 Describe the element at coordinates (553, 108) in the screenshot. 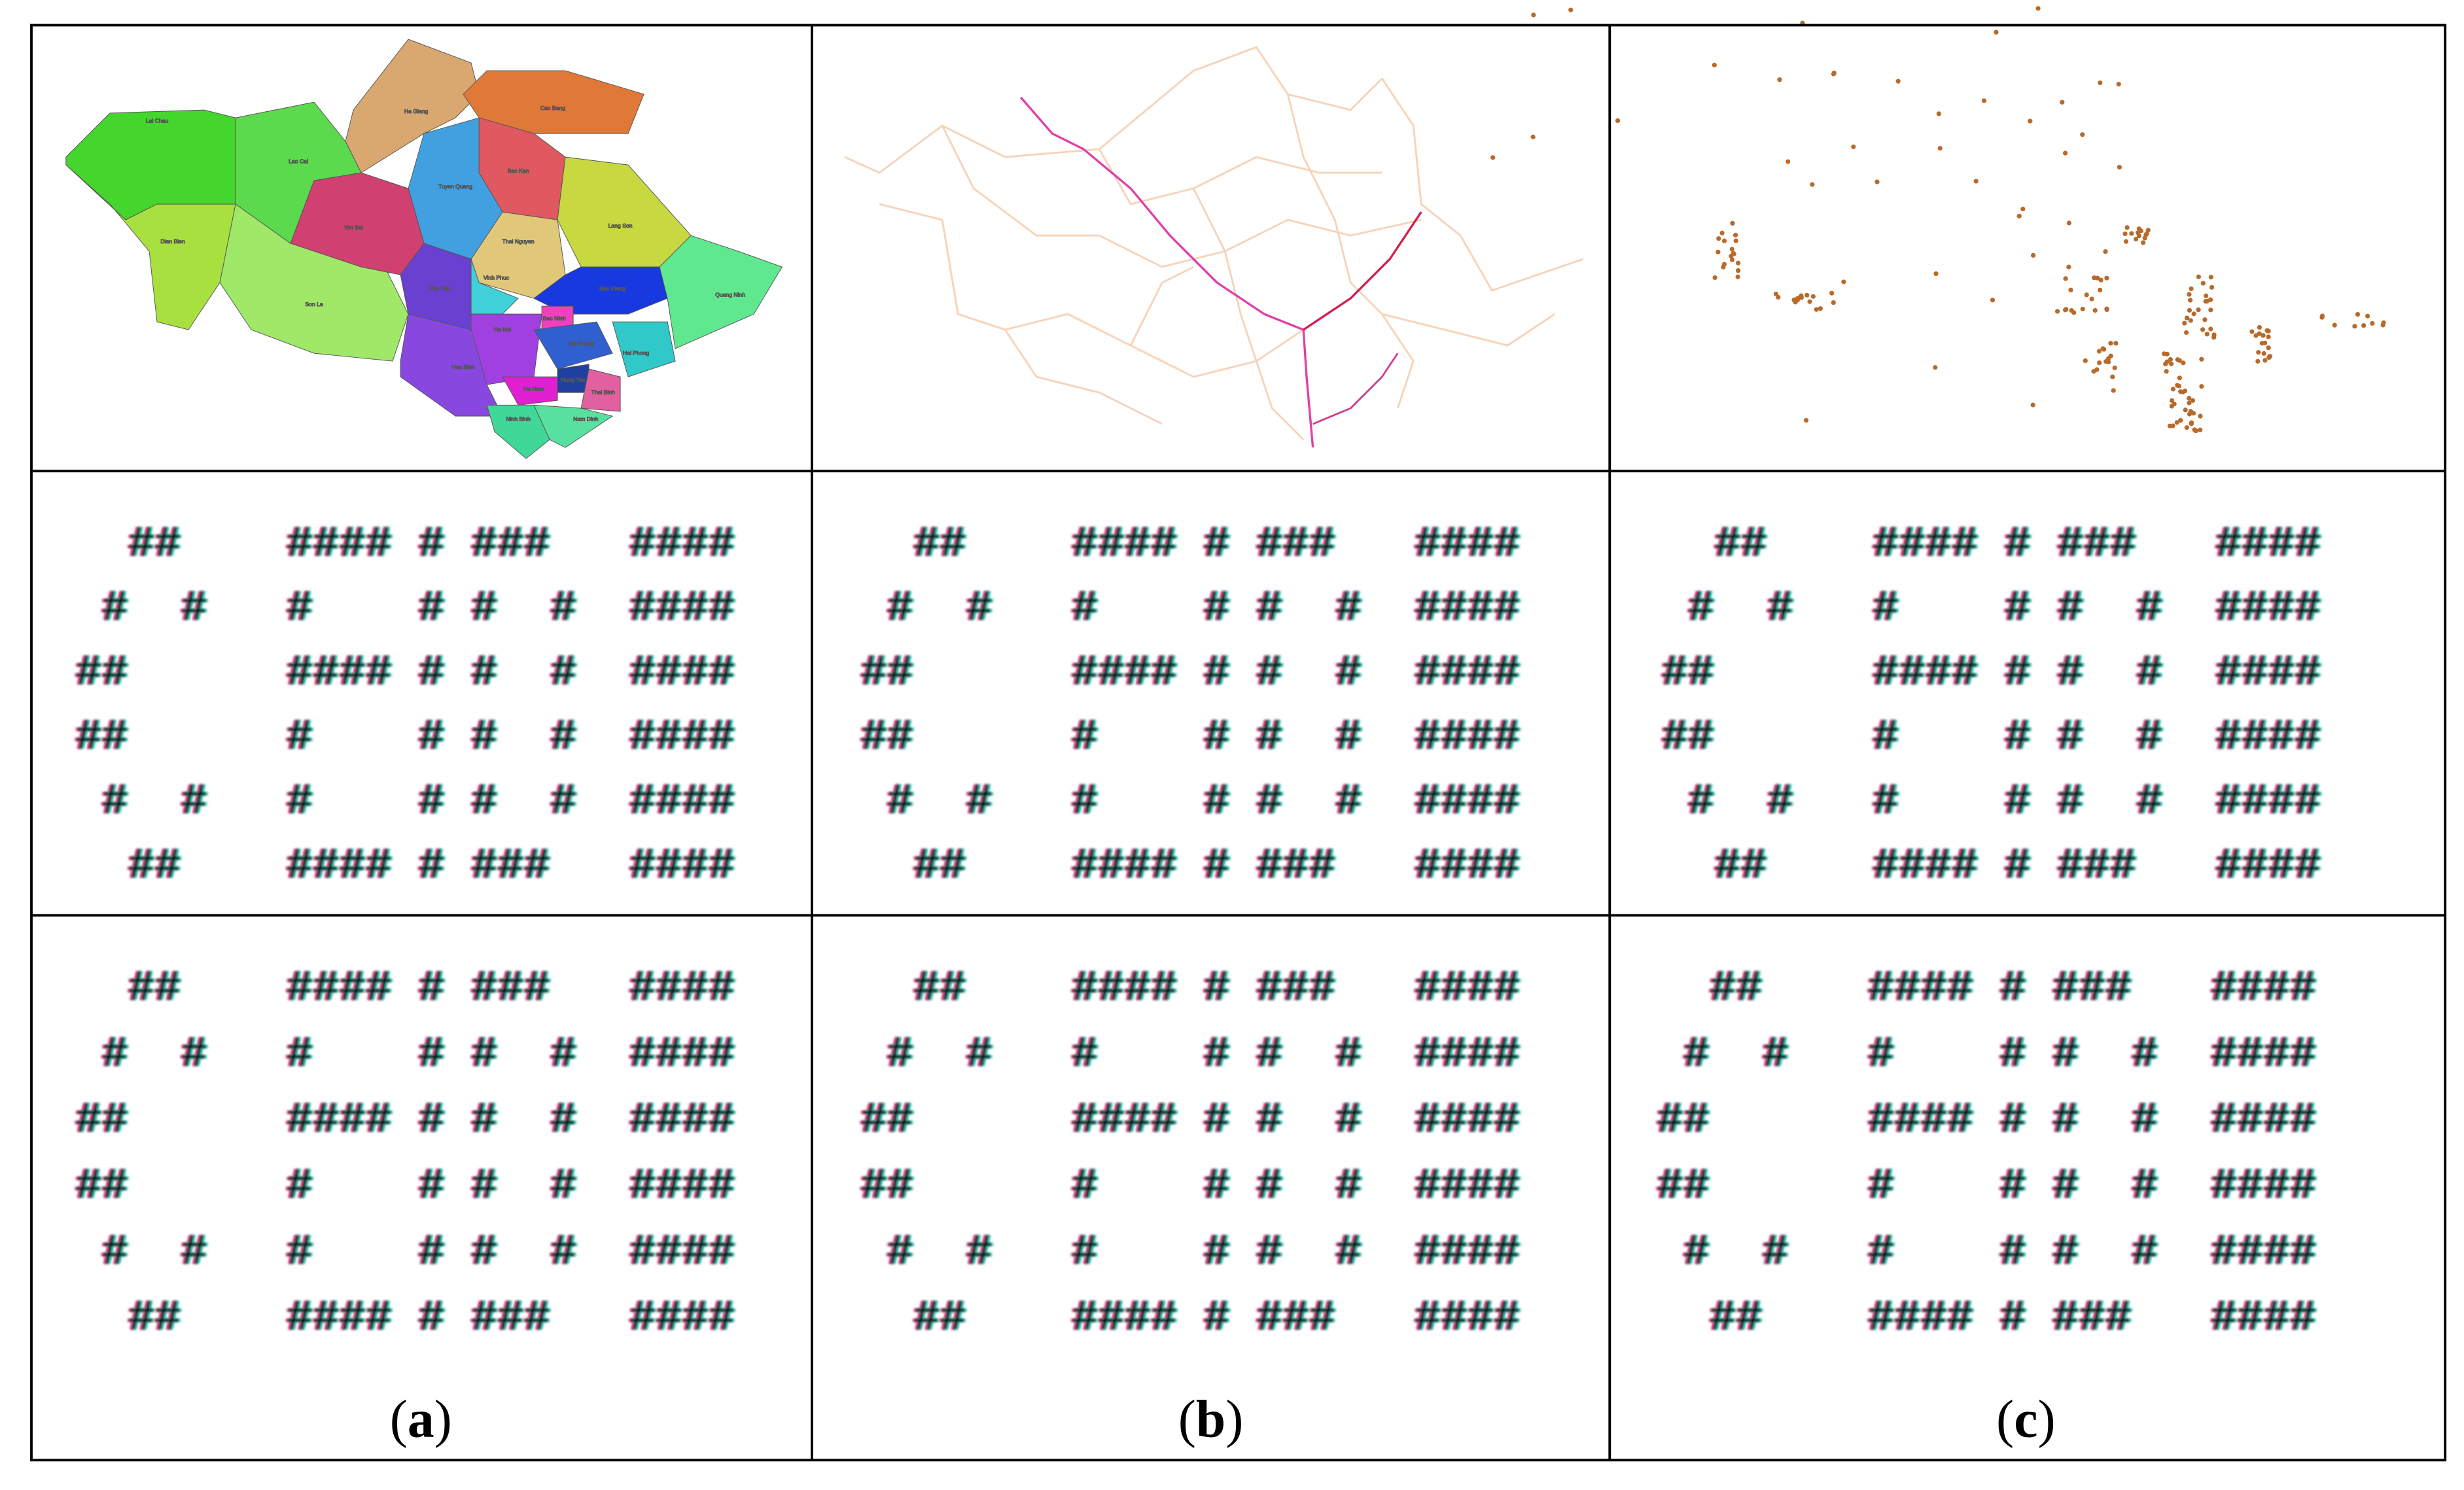

I see `province-label: Cao Bang` at that location.